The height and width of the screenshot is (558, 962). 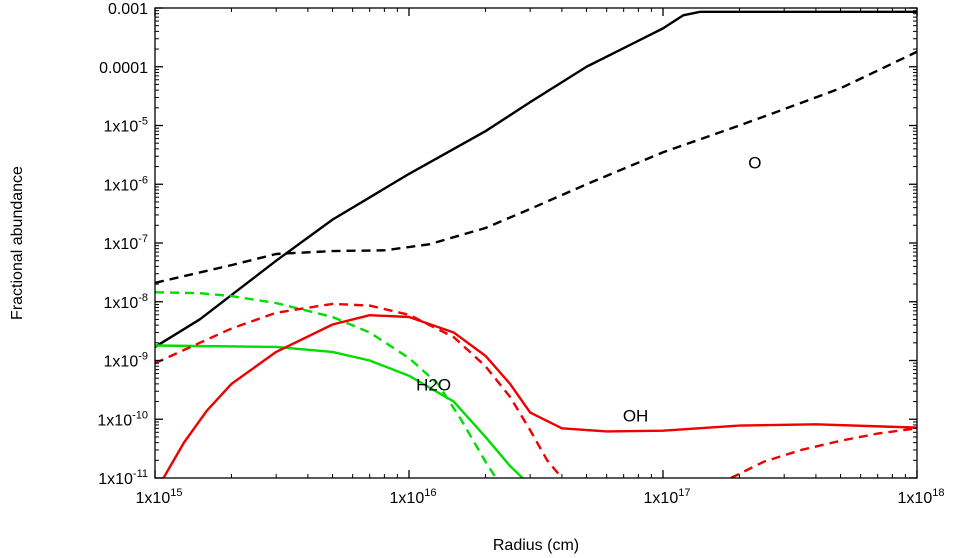 What do you see at coordinates (122, 419) in the screenshot?
I see `tick-label: 1x10⁻¹⁰` at bounding box center [122, 419].